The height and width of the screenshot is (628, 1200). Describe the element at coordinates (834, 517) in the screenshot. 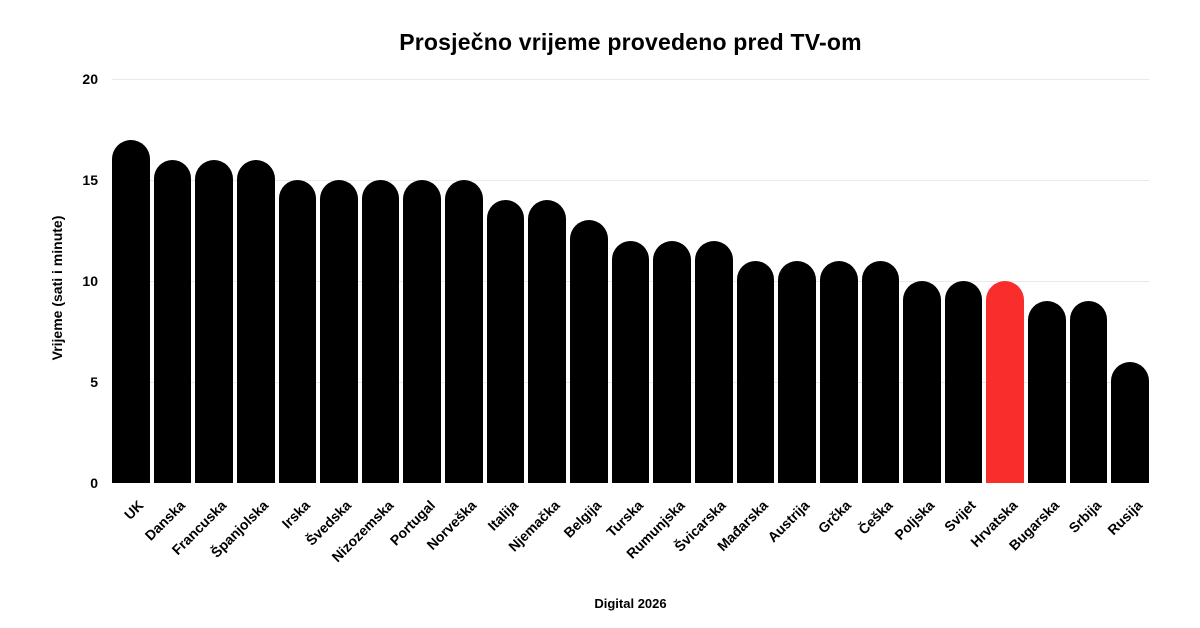

I see `x-tick-label: Grčka` at that location.